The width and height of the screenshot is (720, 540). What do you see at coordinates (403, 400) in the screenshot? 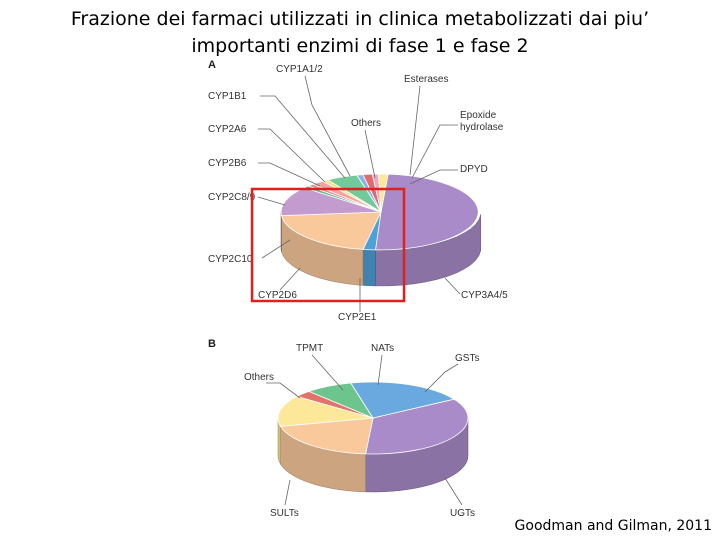
I see `pie-slice-gsts` at bounding box center [403, 400].